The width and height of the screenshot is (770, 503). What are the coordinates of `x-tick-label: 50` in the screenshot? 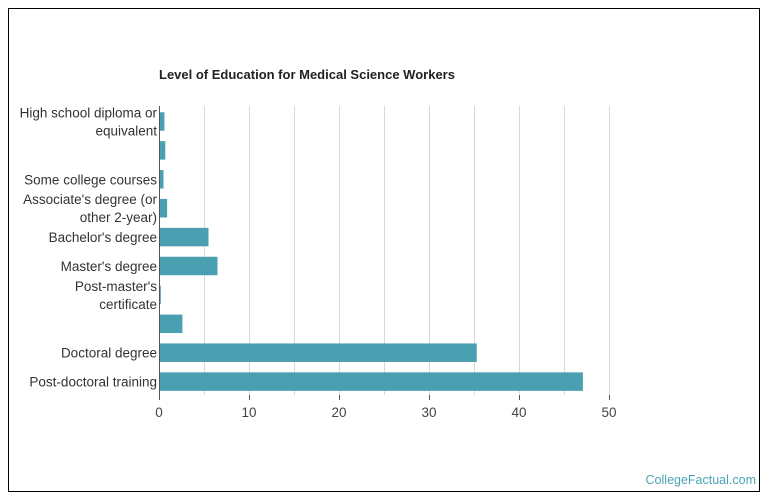 It's located at (608, 412).